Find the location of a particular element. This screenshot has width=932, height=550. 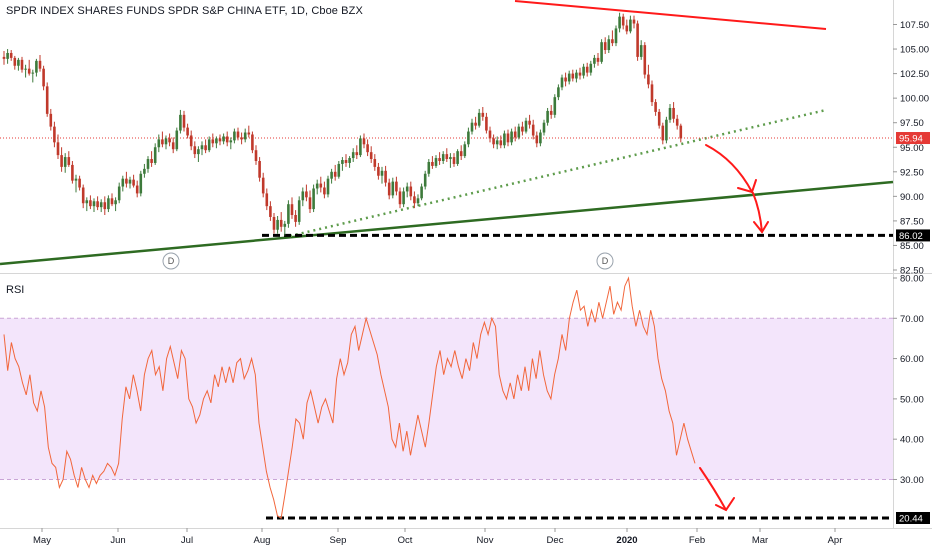

rsi-arrow is located at coordinates (713, 489).